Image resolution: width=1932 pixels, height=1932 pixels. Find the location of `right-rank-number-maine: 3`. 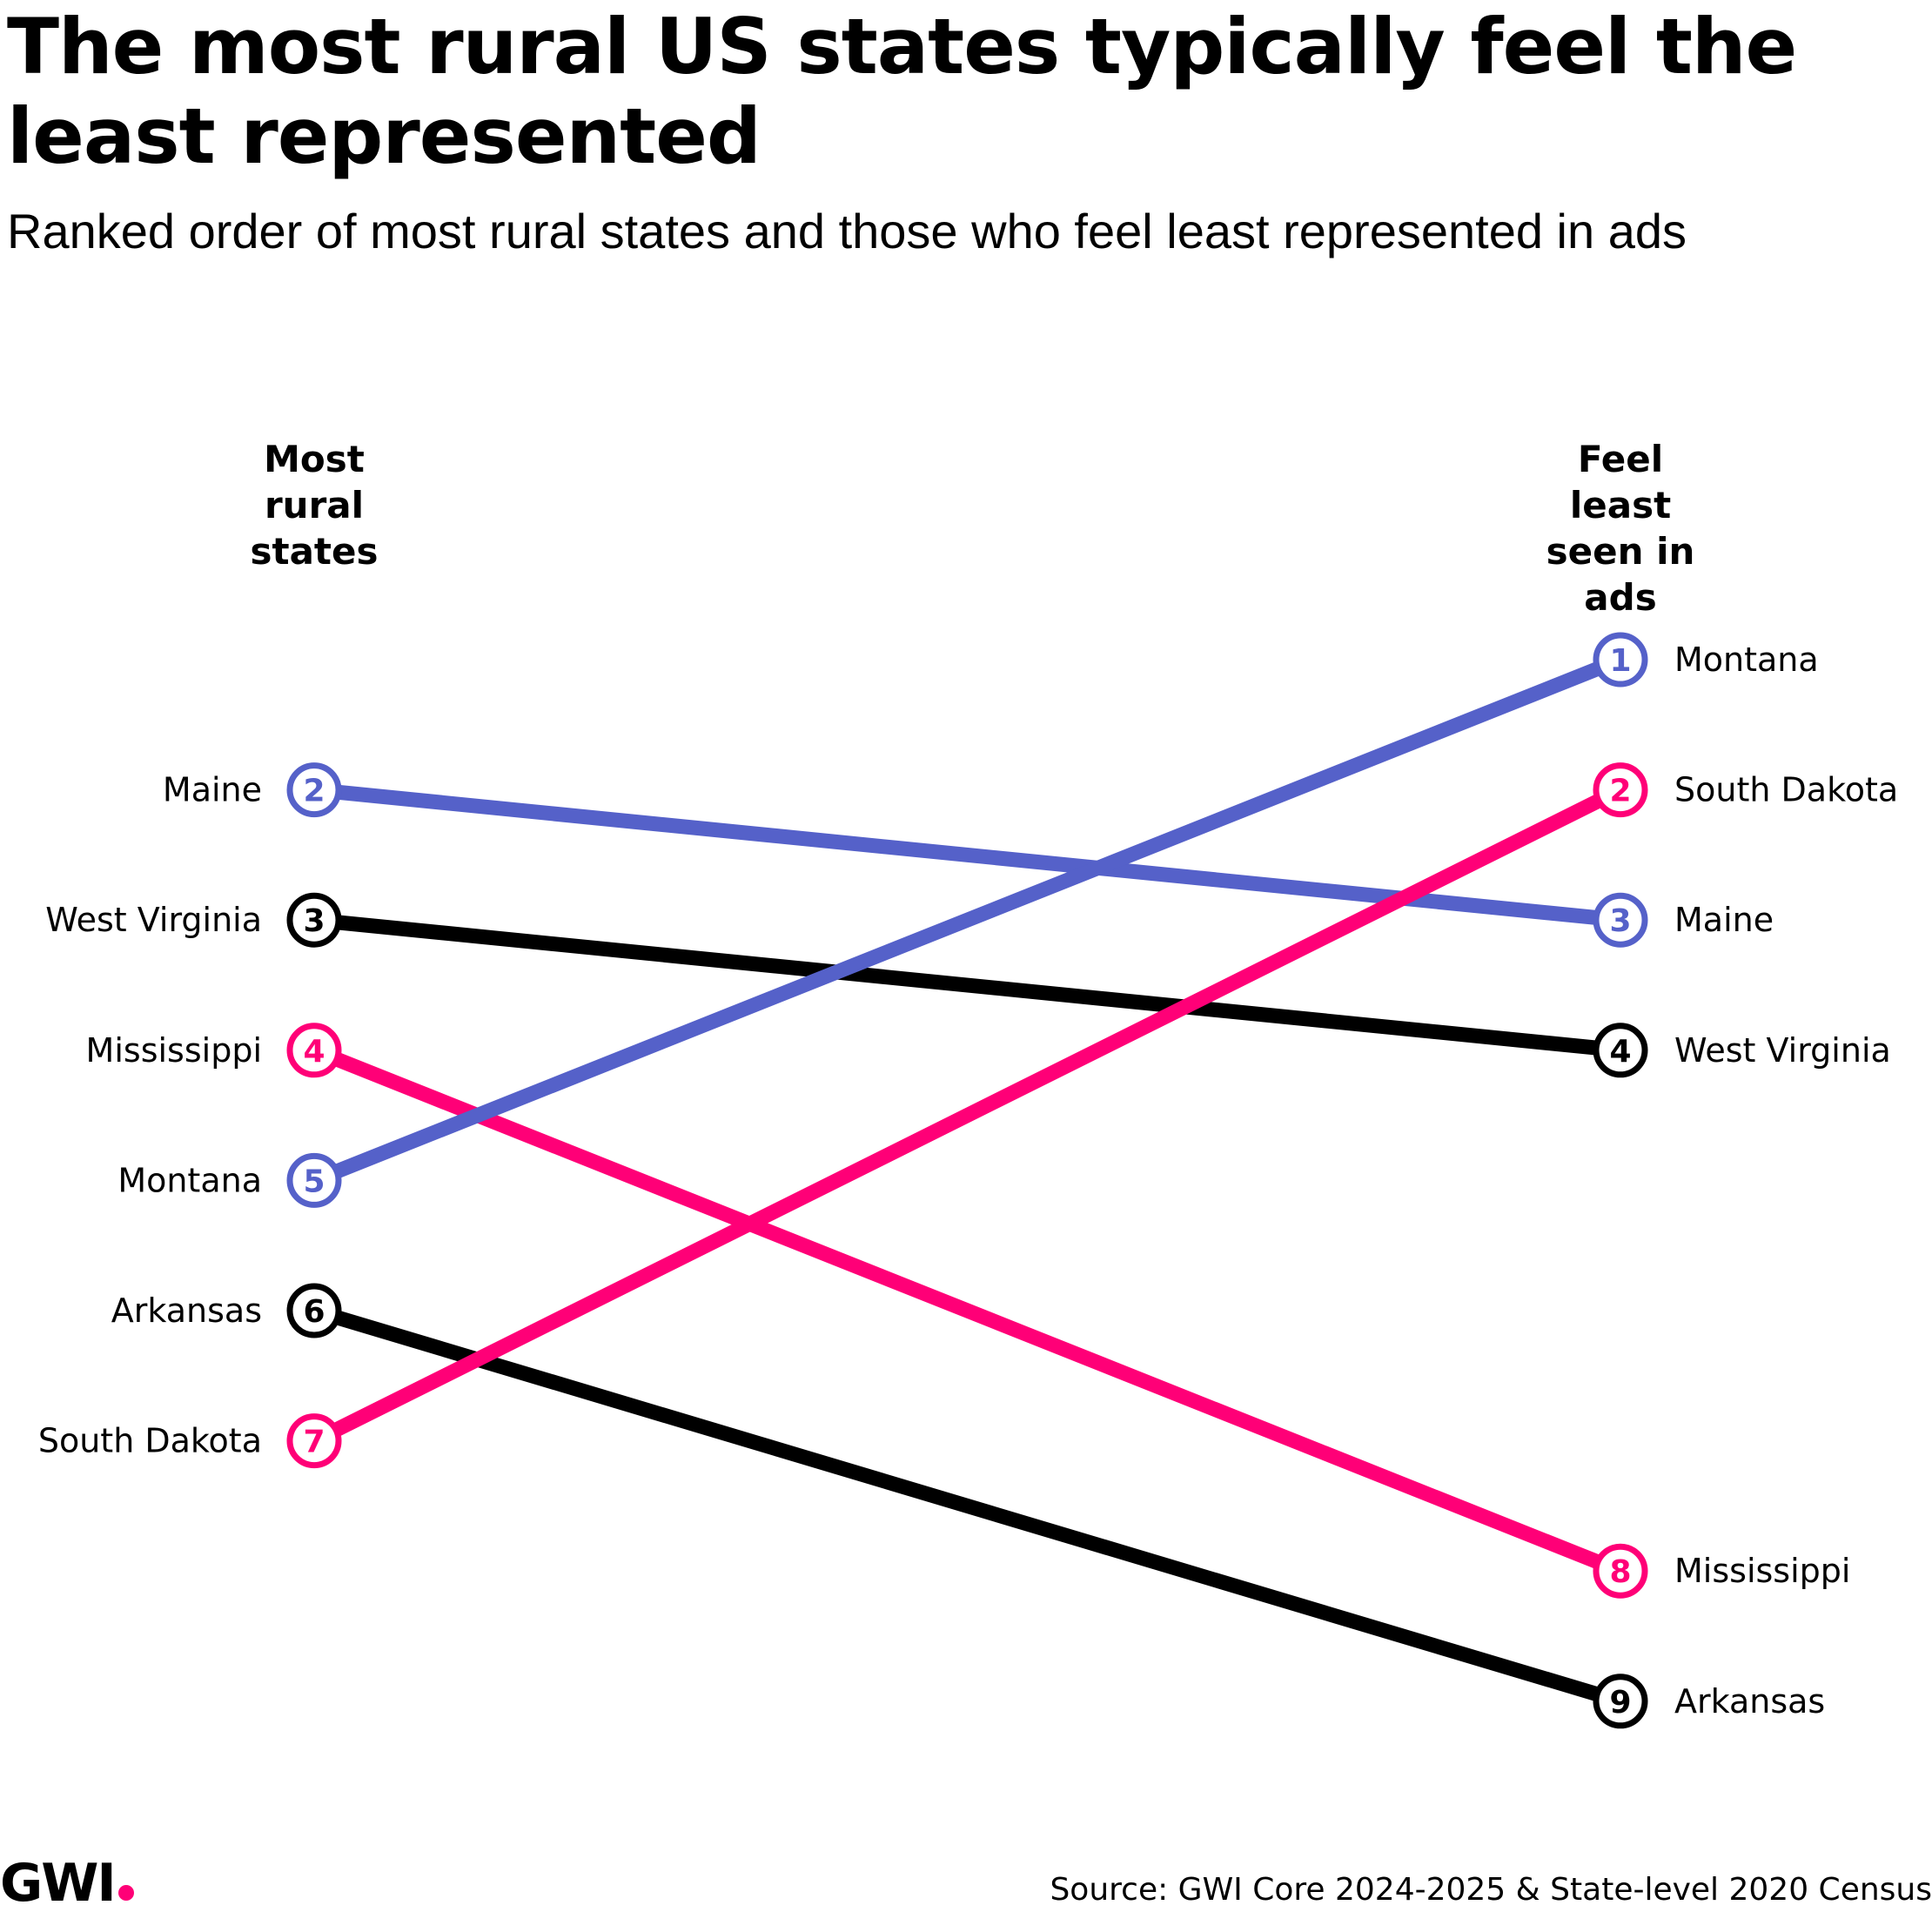

right-rank-number-maine: 3 is located at coordinates (1620, 921).